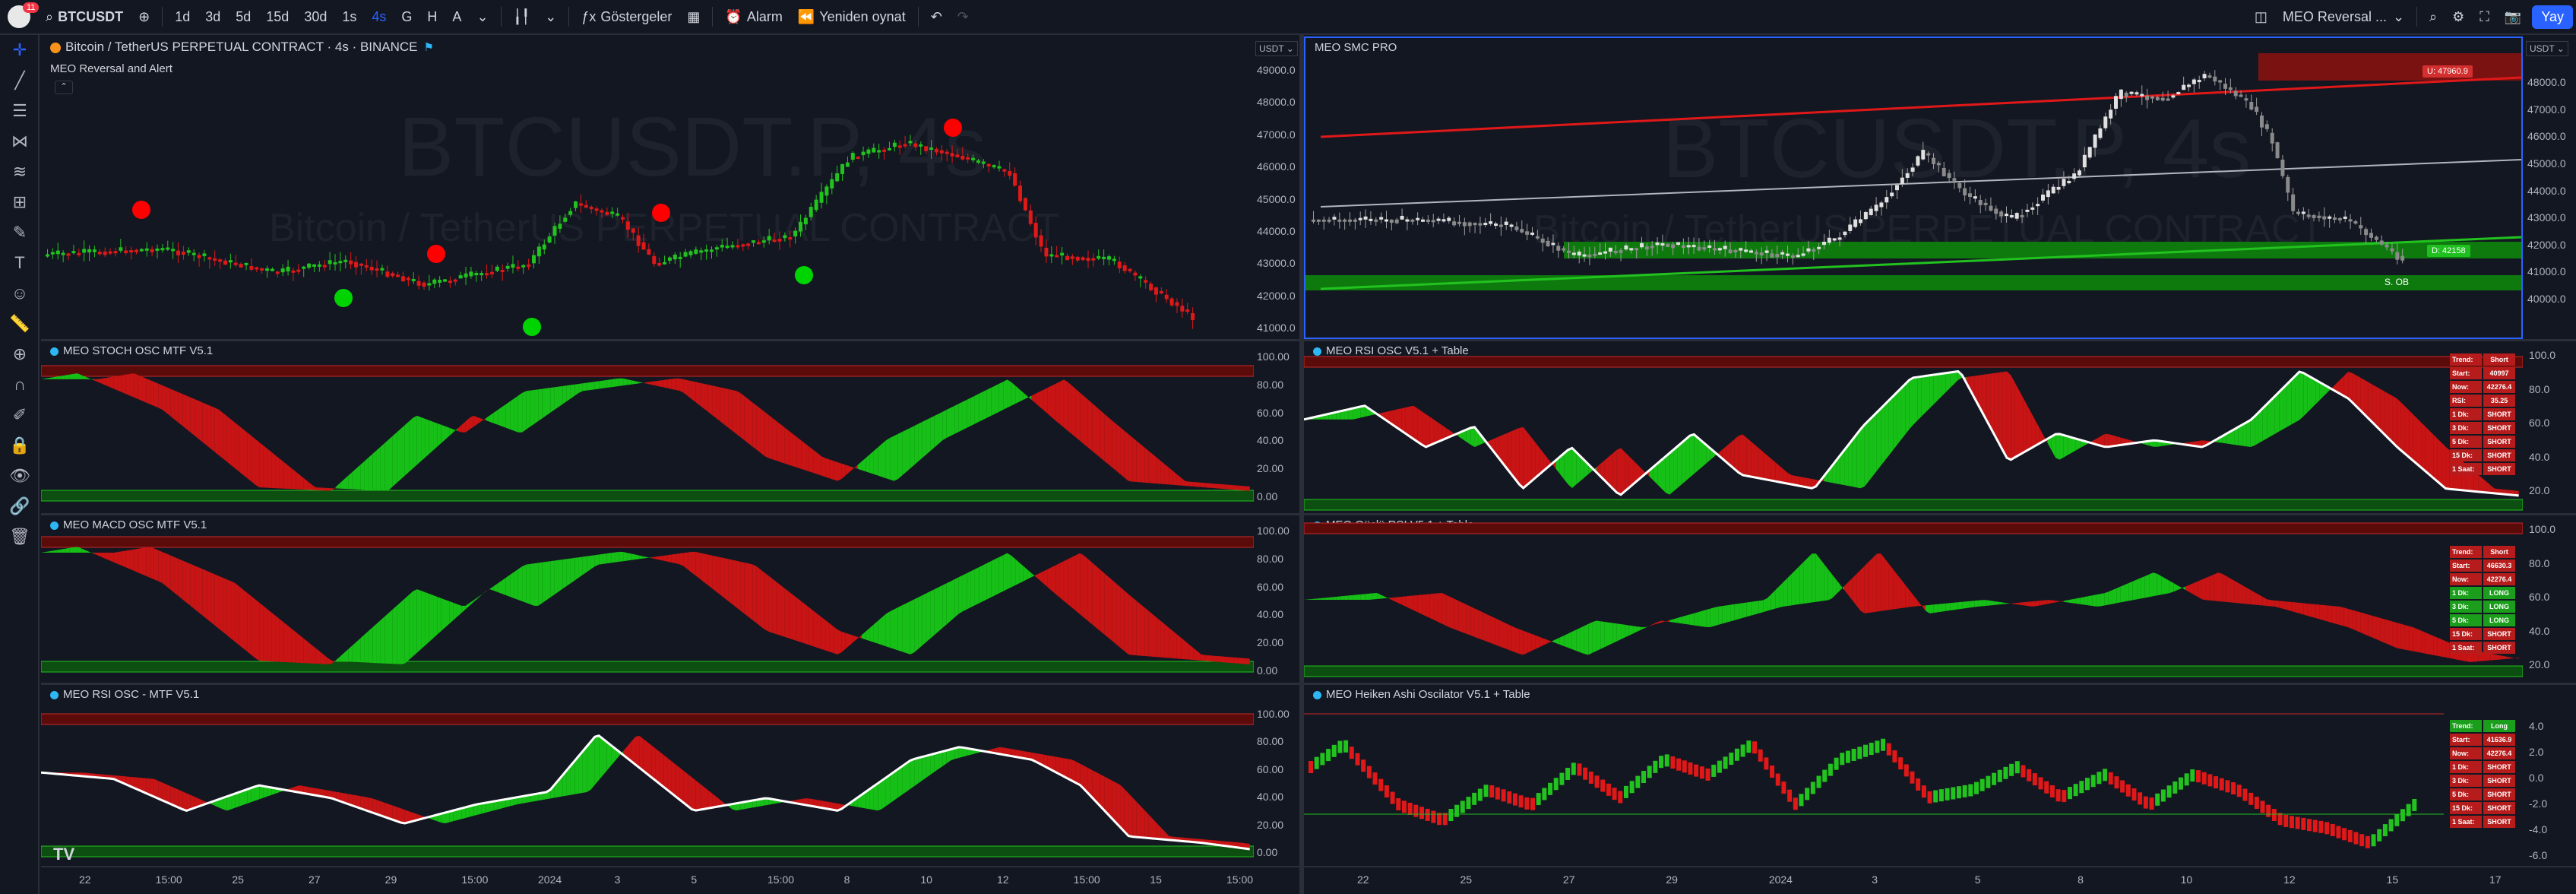 This screenshot has width=2576, height=894. Describe the element at coordinates (457, 16) in the screenshot. I see `interval-A: A` at that location.